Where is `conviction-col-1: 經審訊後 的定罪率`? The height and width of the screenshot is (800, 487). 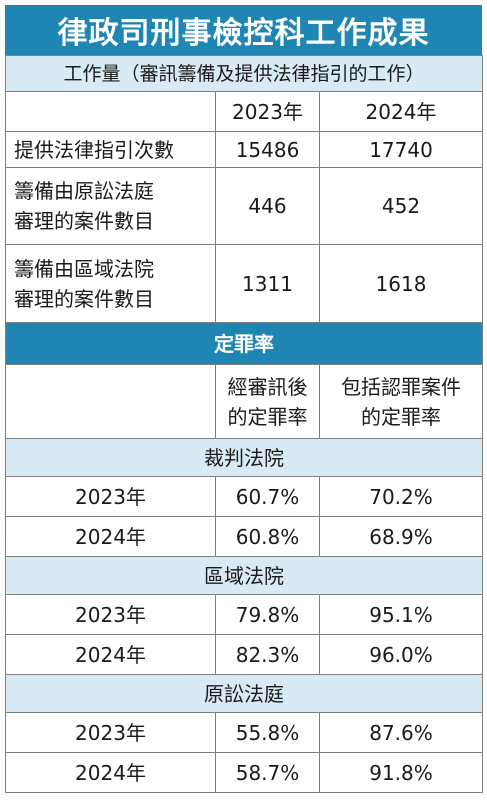
conviction-col-1: 經審訊後 的定罪率 is located at coordinates (267, 401).